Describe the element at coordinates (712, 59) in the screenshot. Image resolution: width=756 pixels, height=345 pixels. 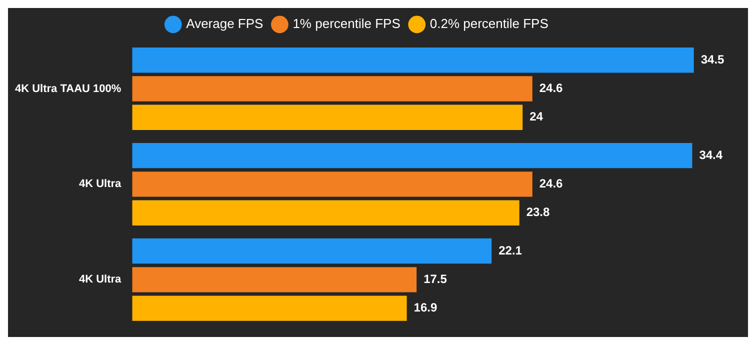
I see `data-label: 34.5` at that location.